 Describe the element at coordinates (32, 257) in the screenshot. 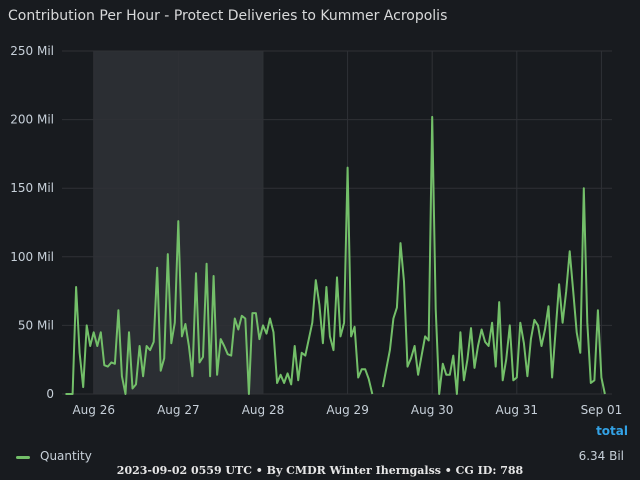

I see `y-tick-label: 100 Mil` at that location.